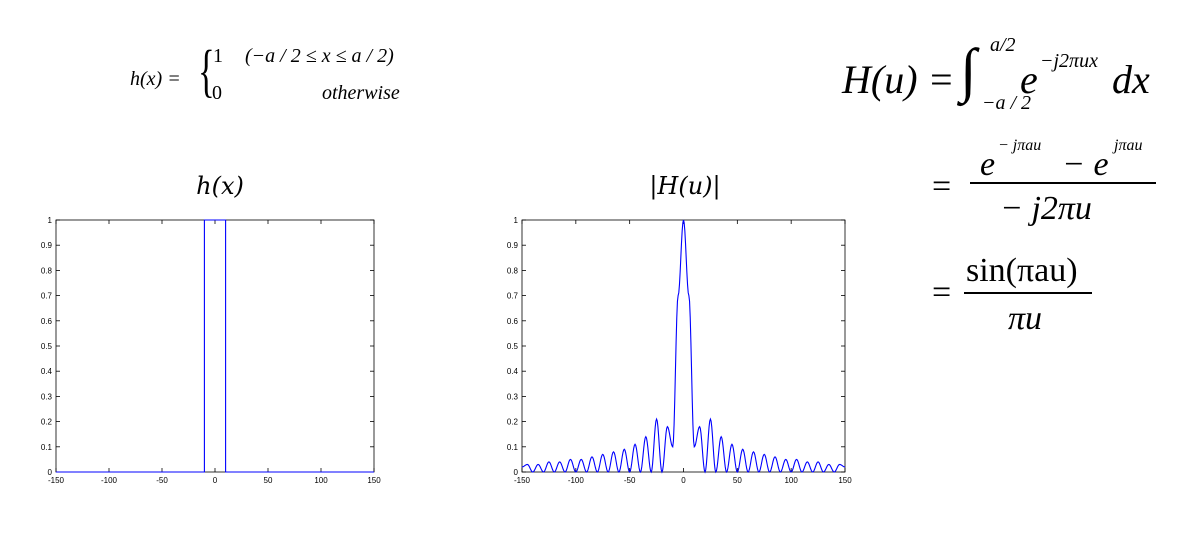 The width and height of the screenshot is (1202, 543). I want to click on line2-numerator-e1: e, so click(988, 164).